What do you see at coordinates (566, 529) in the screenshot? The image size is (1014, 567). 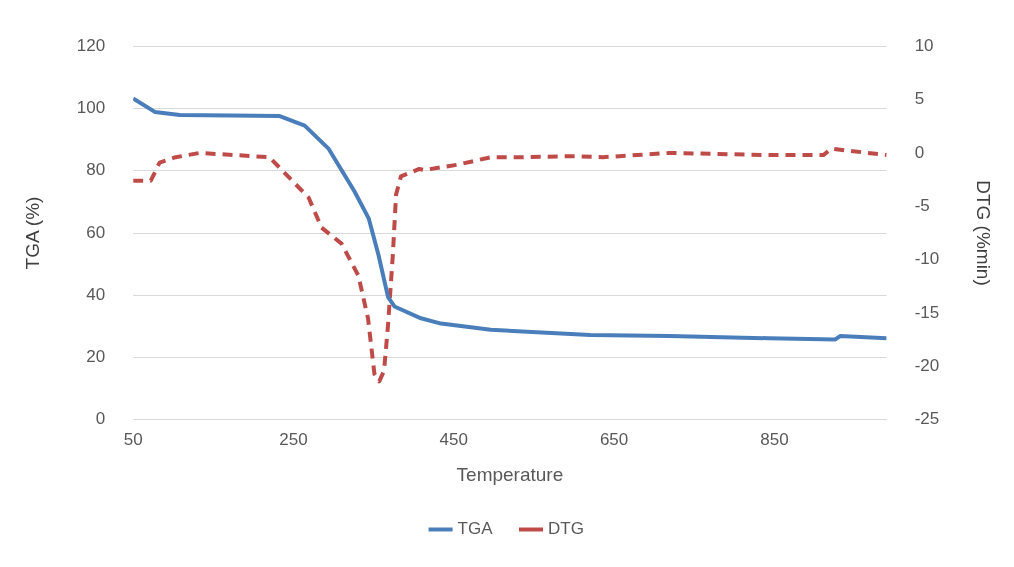 I see `legend-label: DTG` at bounding box center [566, 529].